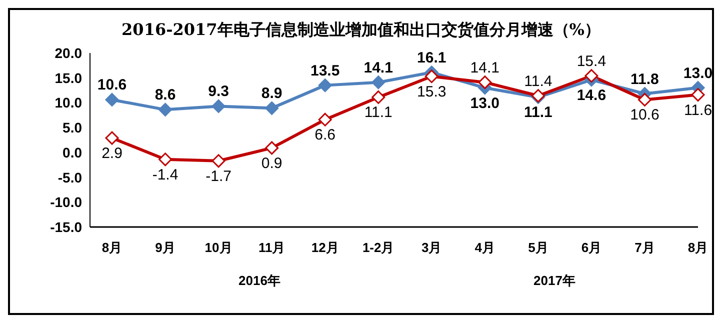 The width and height of the screenshot is (722, 323). I want to click on x-tick-label: 1-2月, so click(378, 248).